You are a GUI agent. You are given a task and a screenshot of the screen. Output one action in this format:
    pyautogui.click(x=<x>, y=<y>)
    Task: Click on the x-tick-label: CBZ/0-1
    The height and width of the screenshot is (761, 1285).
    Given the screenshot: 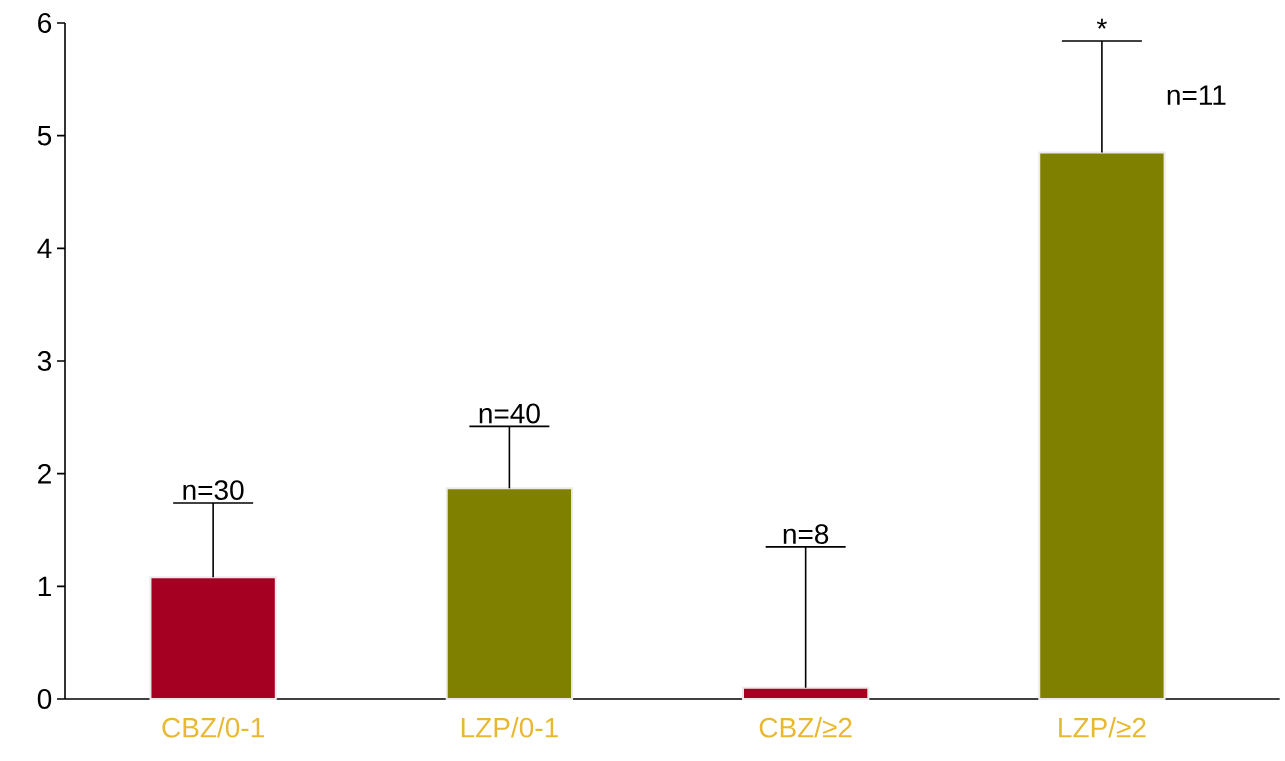 What is the action you would take?
    pyautogui.click(x=213, y=727)
    